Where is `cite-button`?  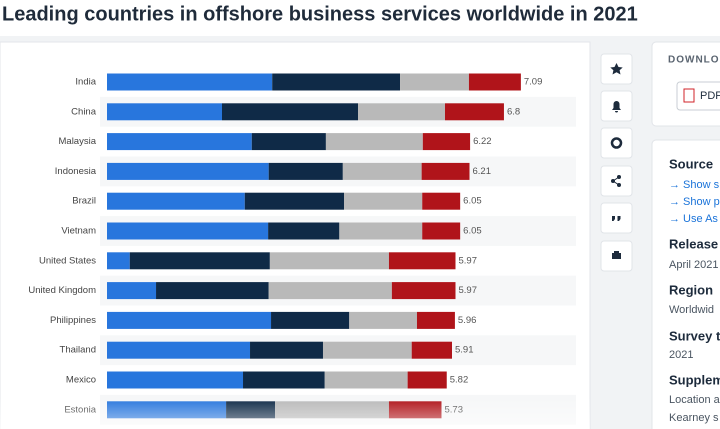
cite-button is located at coordinates (616, 218).